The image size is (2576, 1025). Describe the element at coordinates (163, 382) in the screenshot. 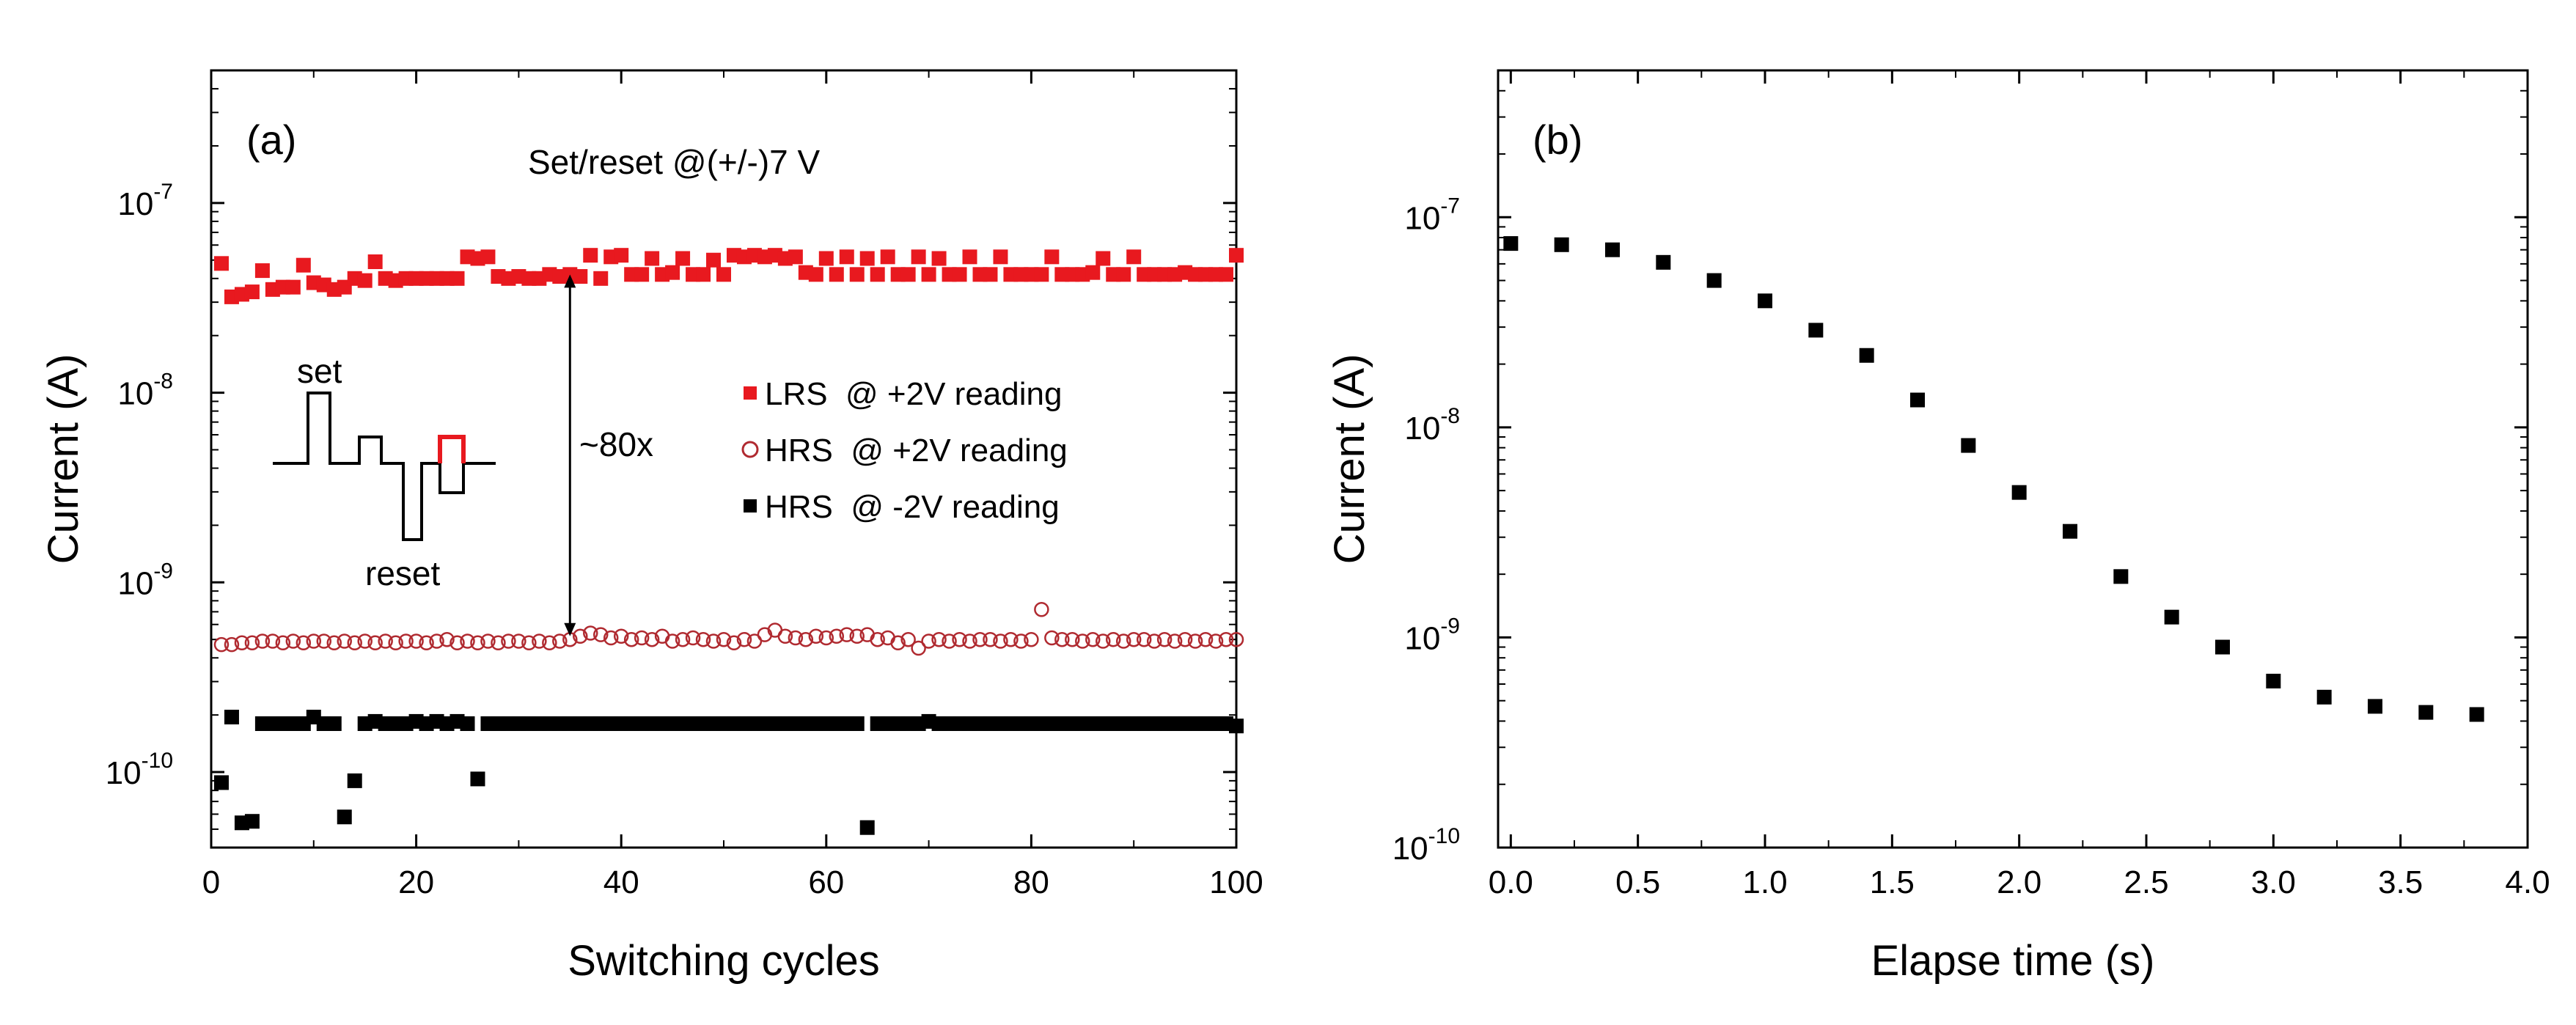

I see `y-tick-exponent: -8` at that location.